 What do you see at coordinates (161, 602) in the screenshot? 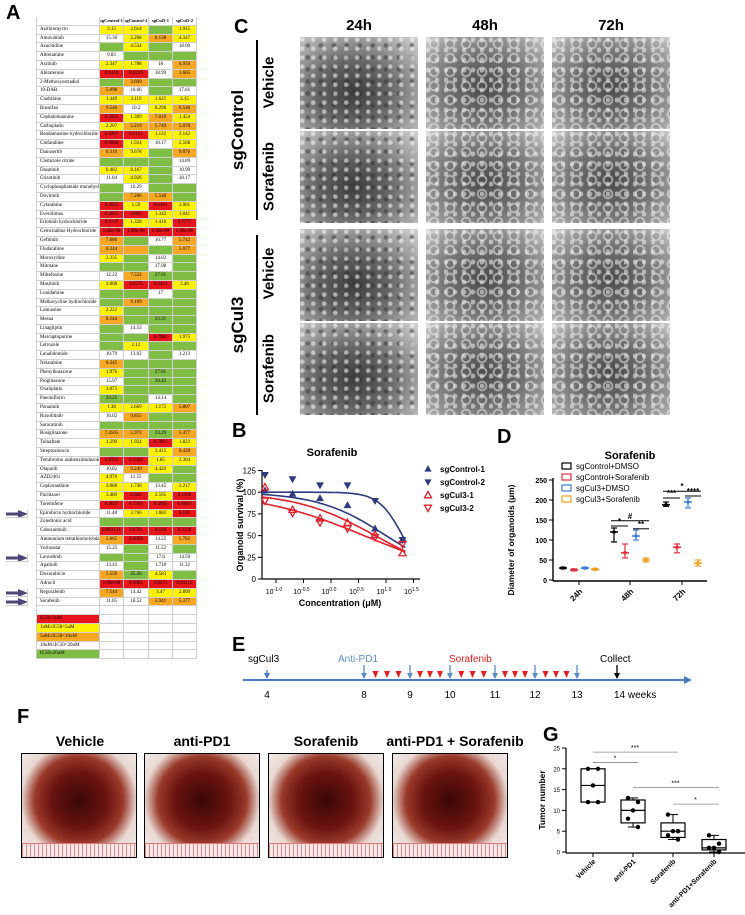
I see `ic50-cell: 5.941` at bounding box center [161, 602].